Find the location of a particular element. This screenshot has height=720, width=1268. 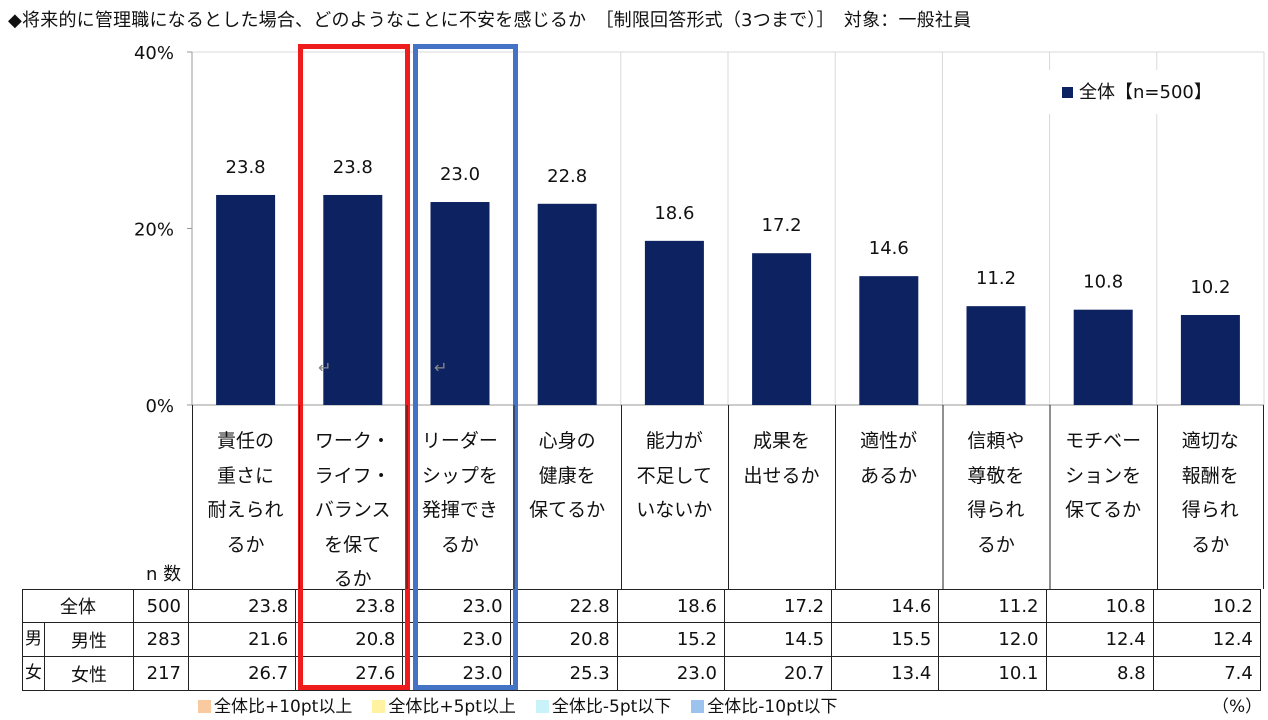

y-tick-label: 20% is located at coordinates (154, 230).